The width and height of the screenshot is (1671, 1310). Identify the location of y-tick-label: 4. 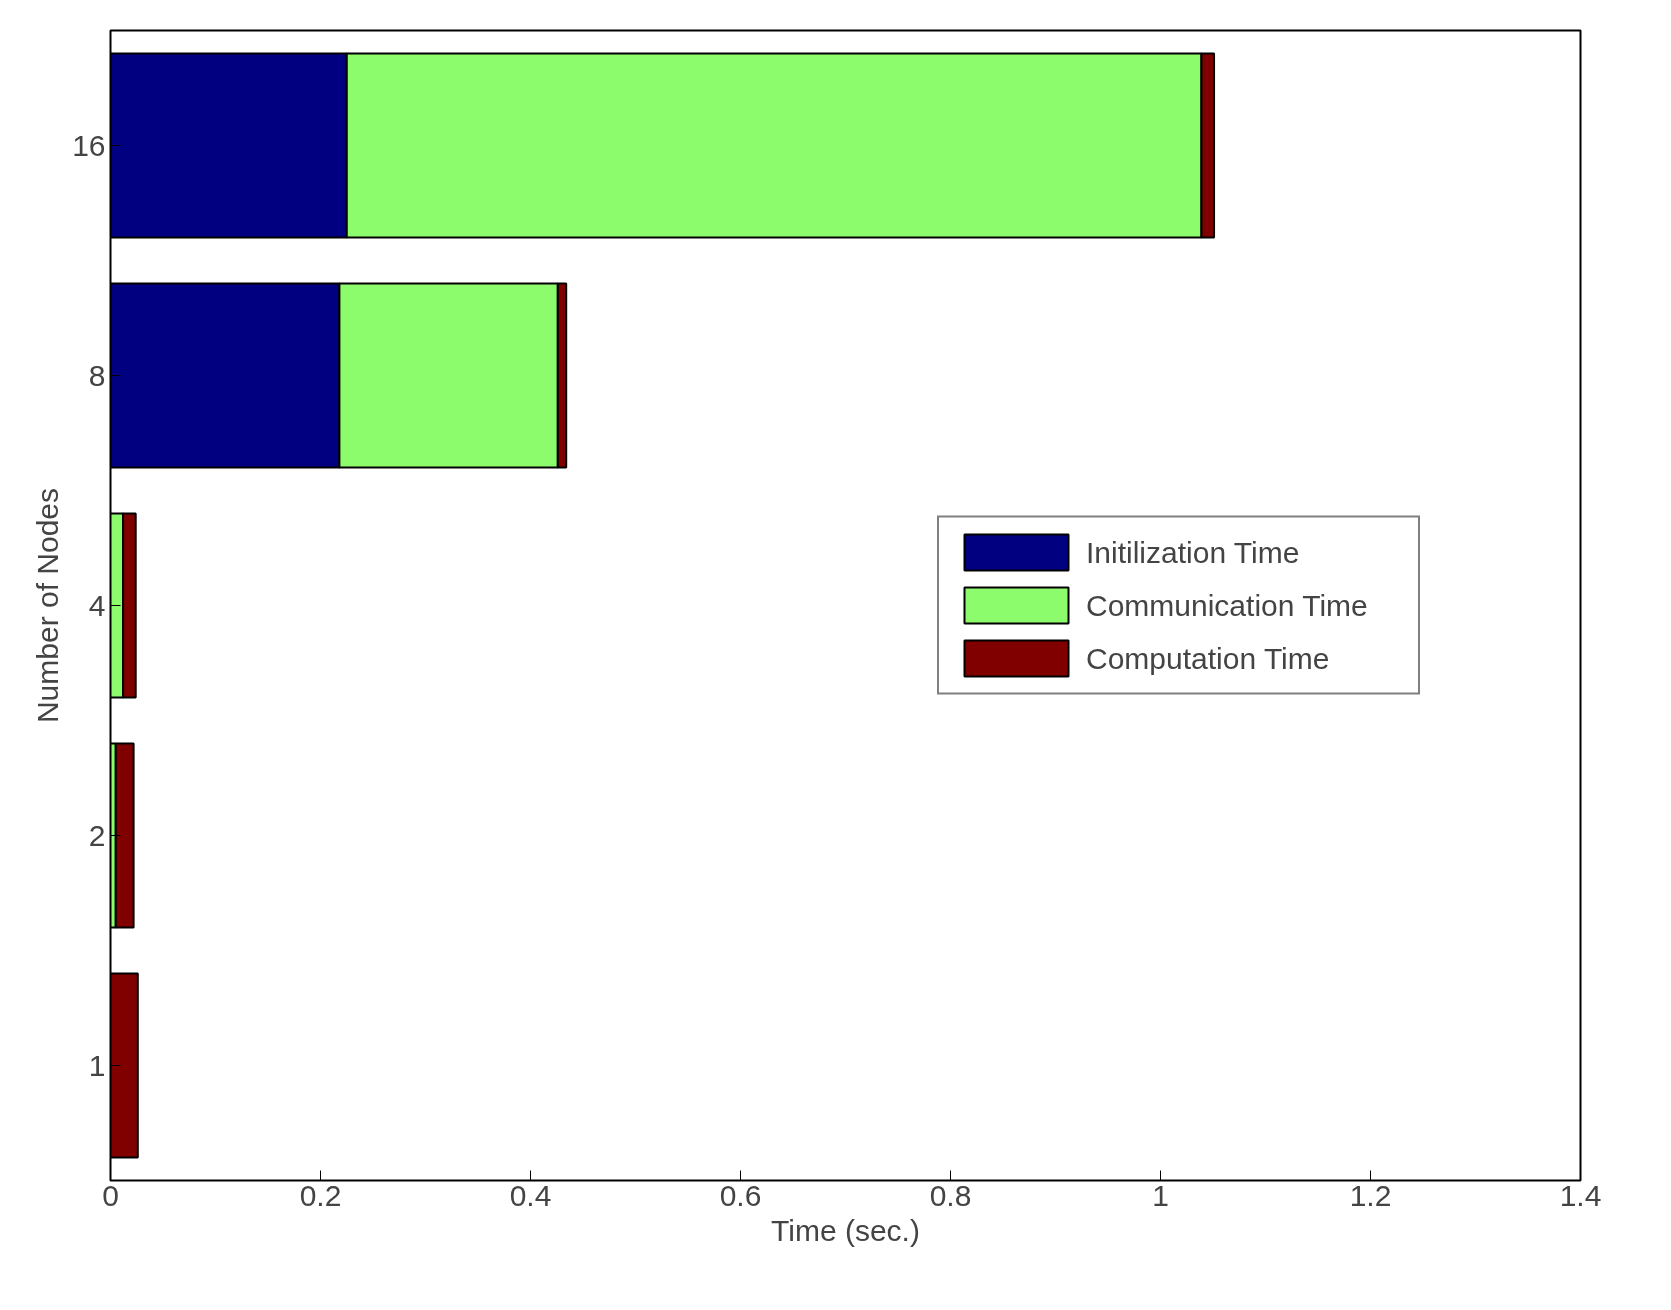
(97, 605).